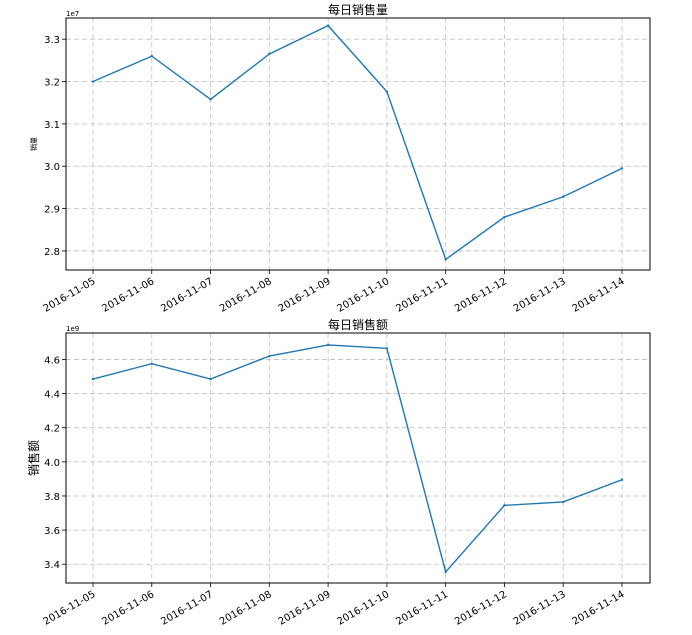 Image resolution: width=692 pixels, height=635 pixels. I want to click on y-scale-note: 1e9, so click(72, 329).